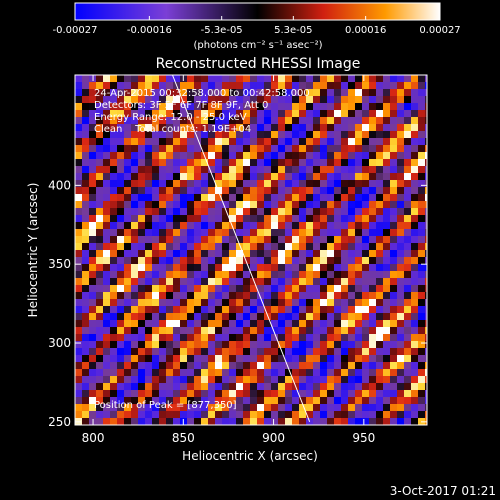 The width and height of the screenshot is (500, 500). Describe the element at coordinates (293, 30) in the screenshot. I see `colorbar-tick-label: 5.3e-05` at that location.